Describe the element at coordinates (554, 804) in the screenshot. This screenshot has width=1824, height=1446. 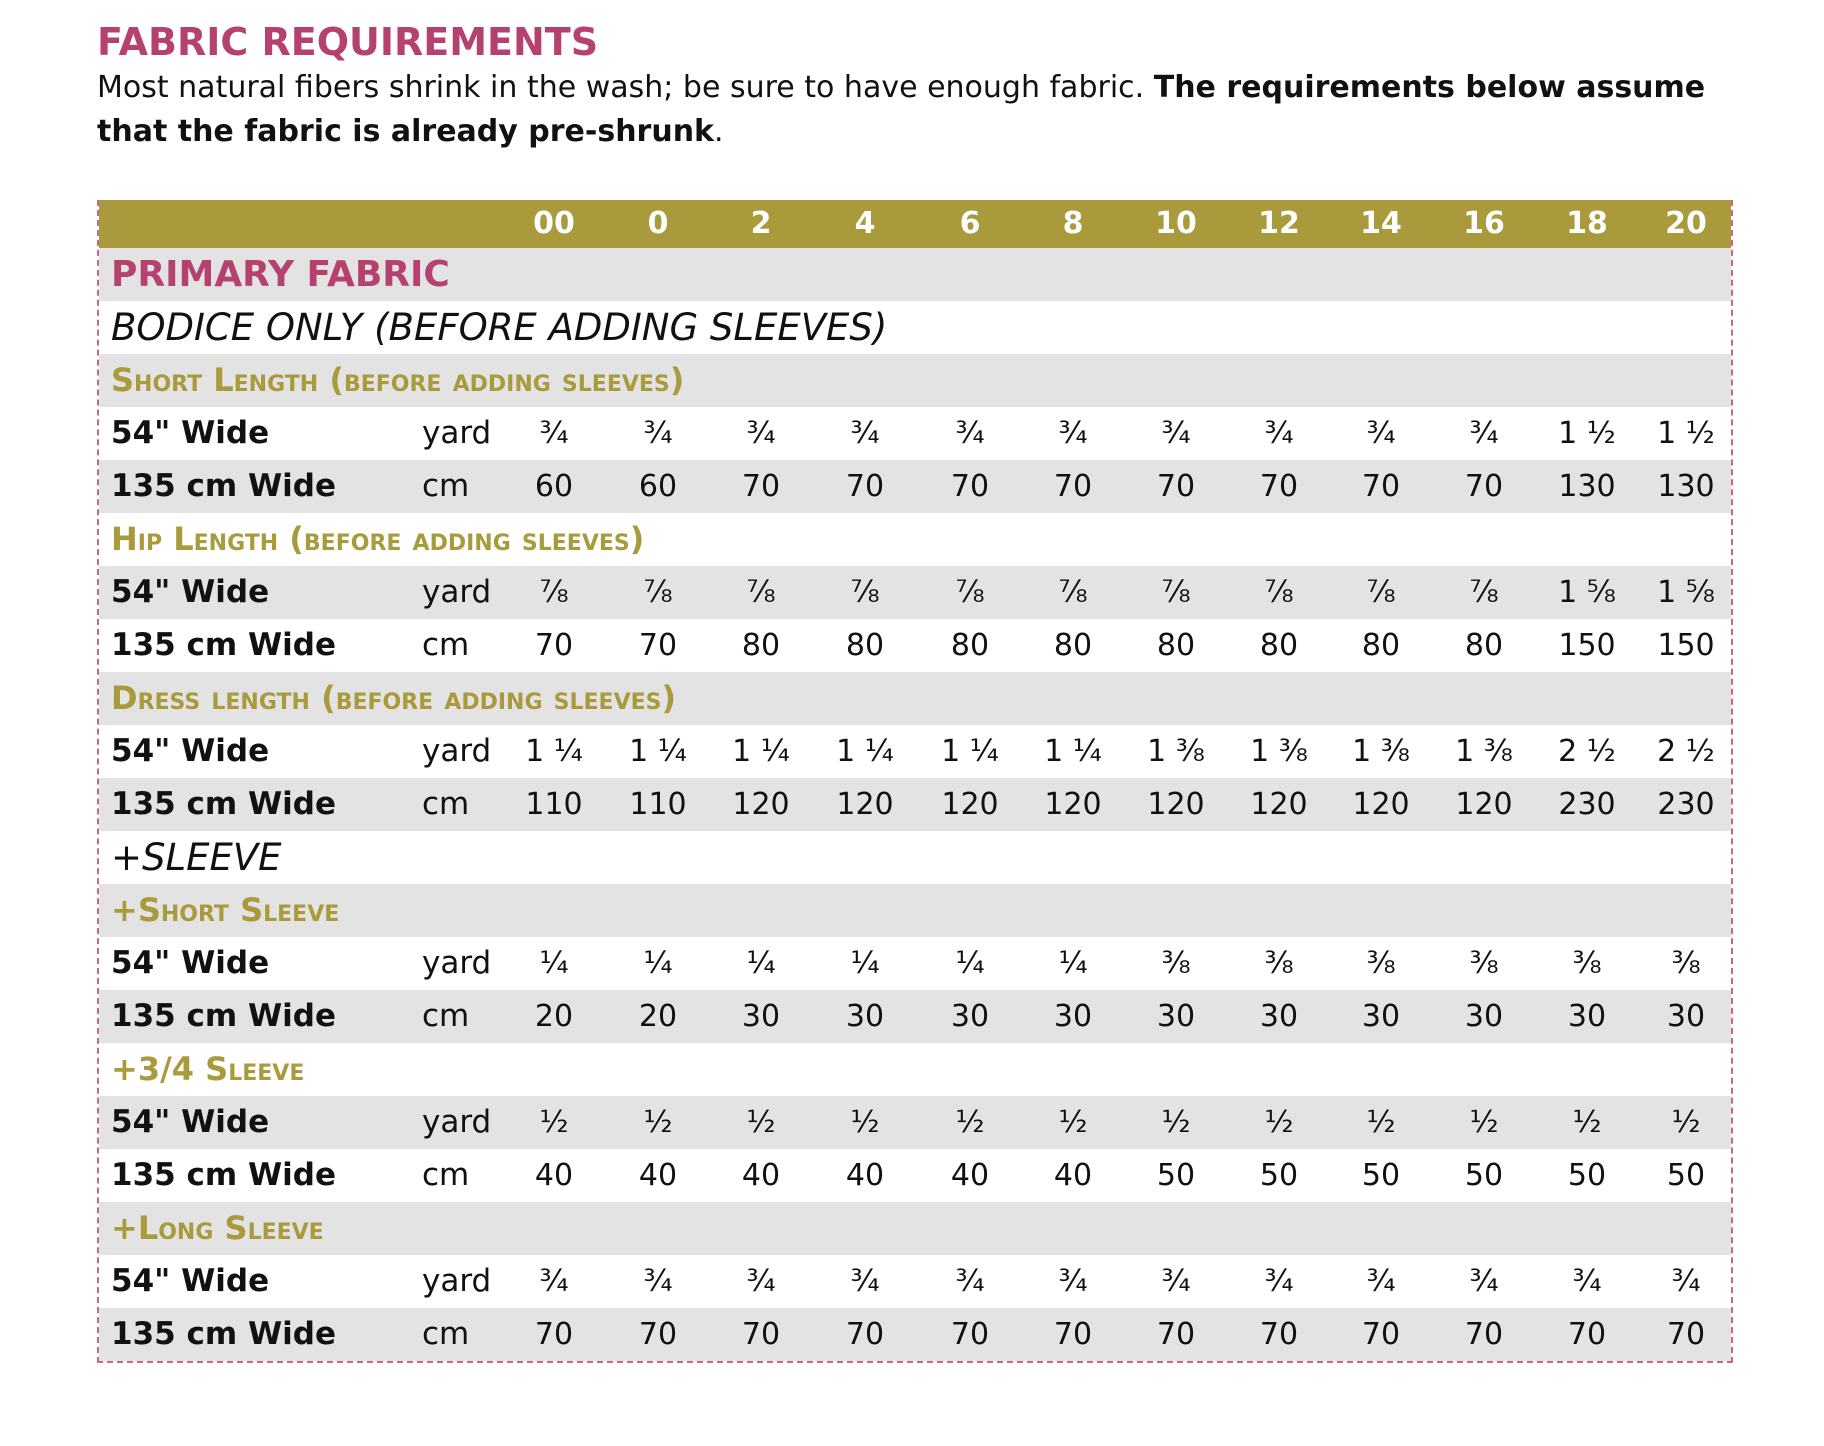
I see `value: 110` at that location.